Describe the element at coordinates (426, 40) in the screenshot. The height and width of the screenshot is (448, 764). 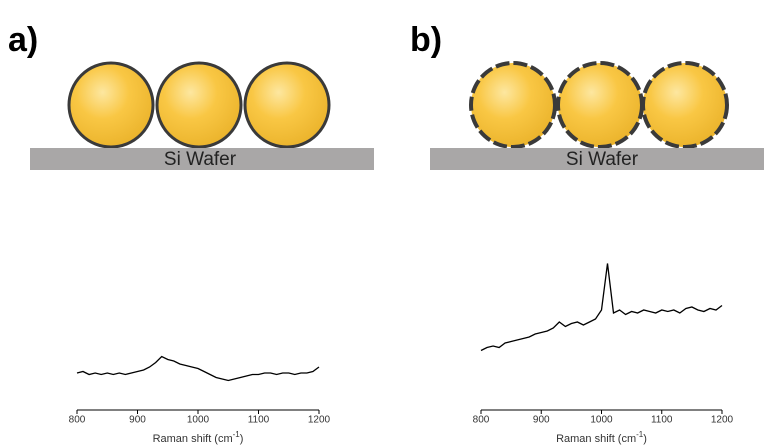
I see `panel-label: b)` at that location.